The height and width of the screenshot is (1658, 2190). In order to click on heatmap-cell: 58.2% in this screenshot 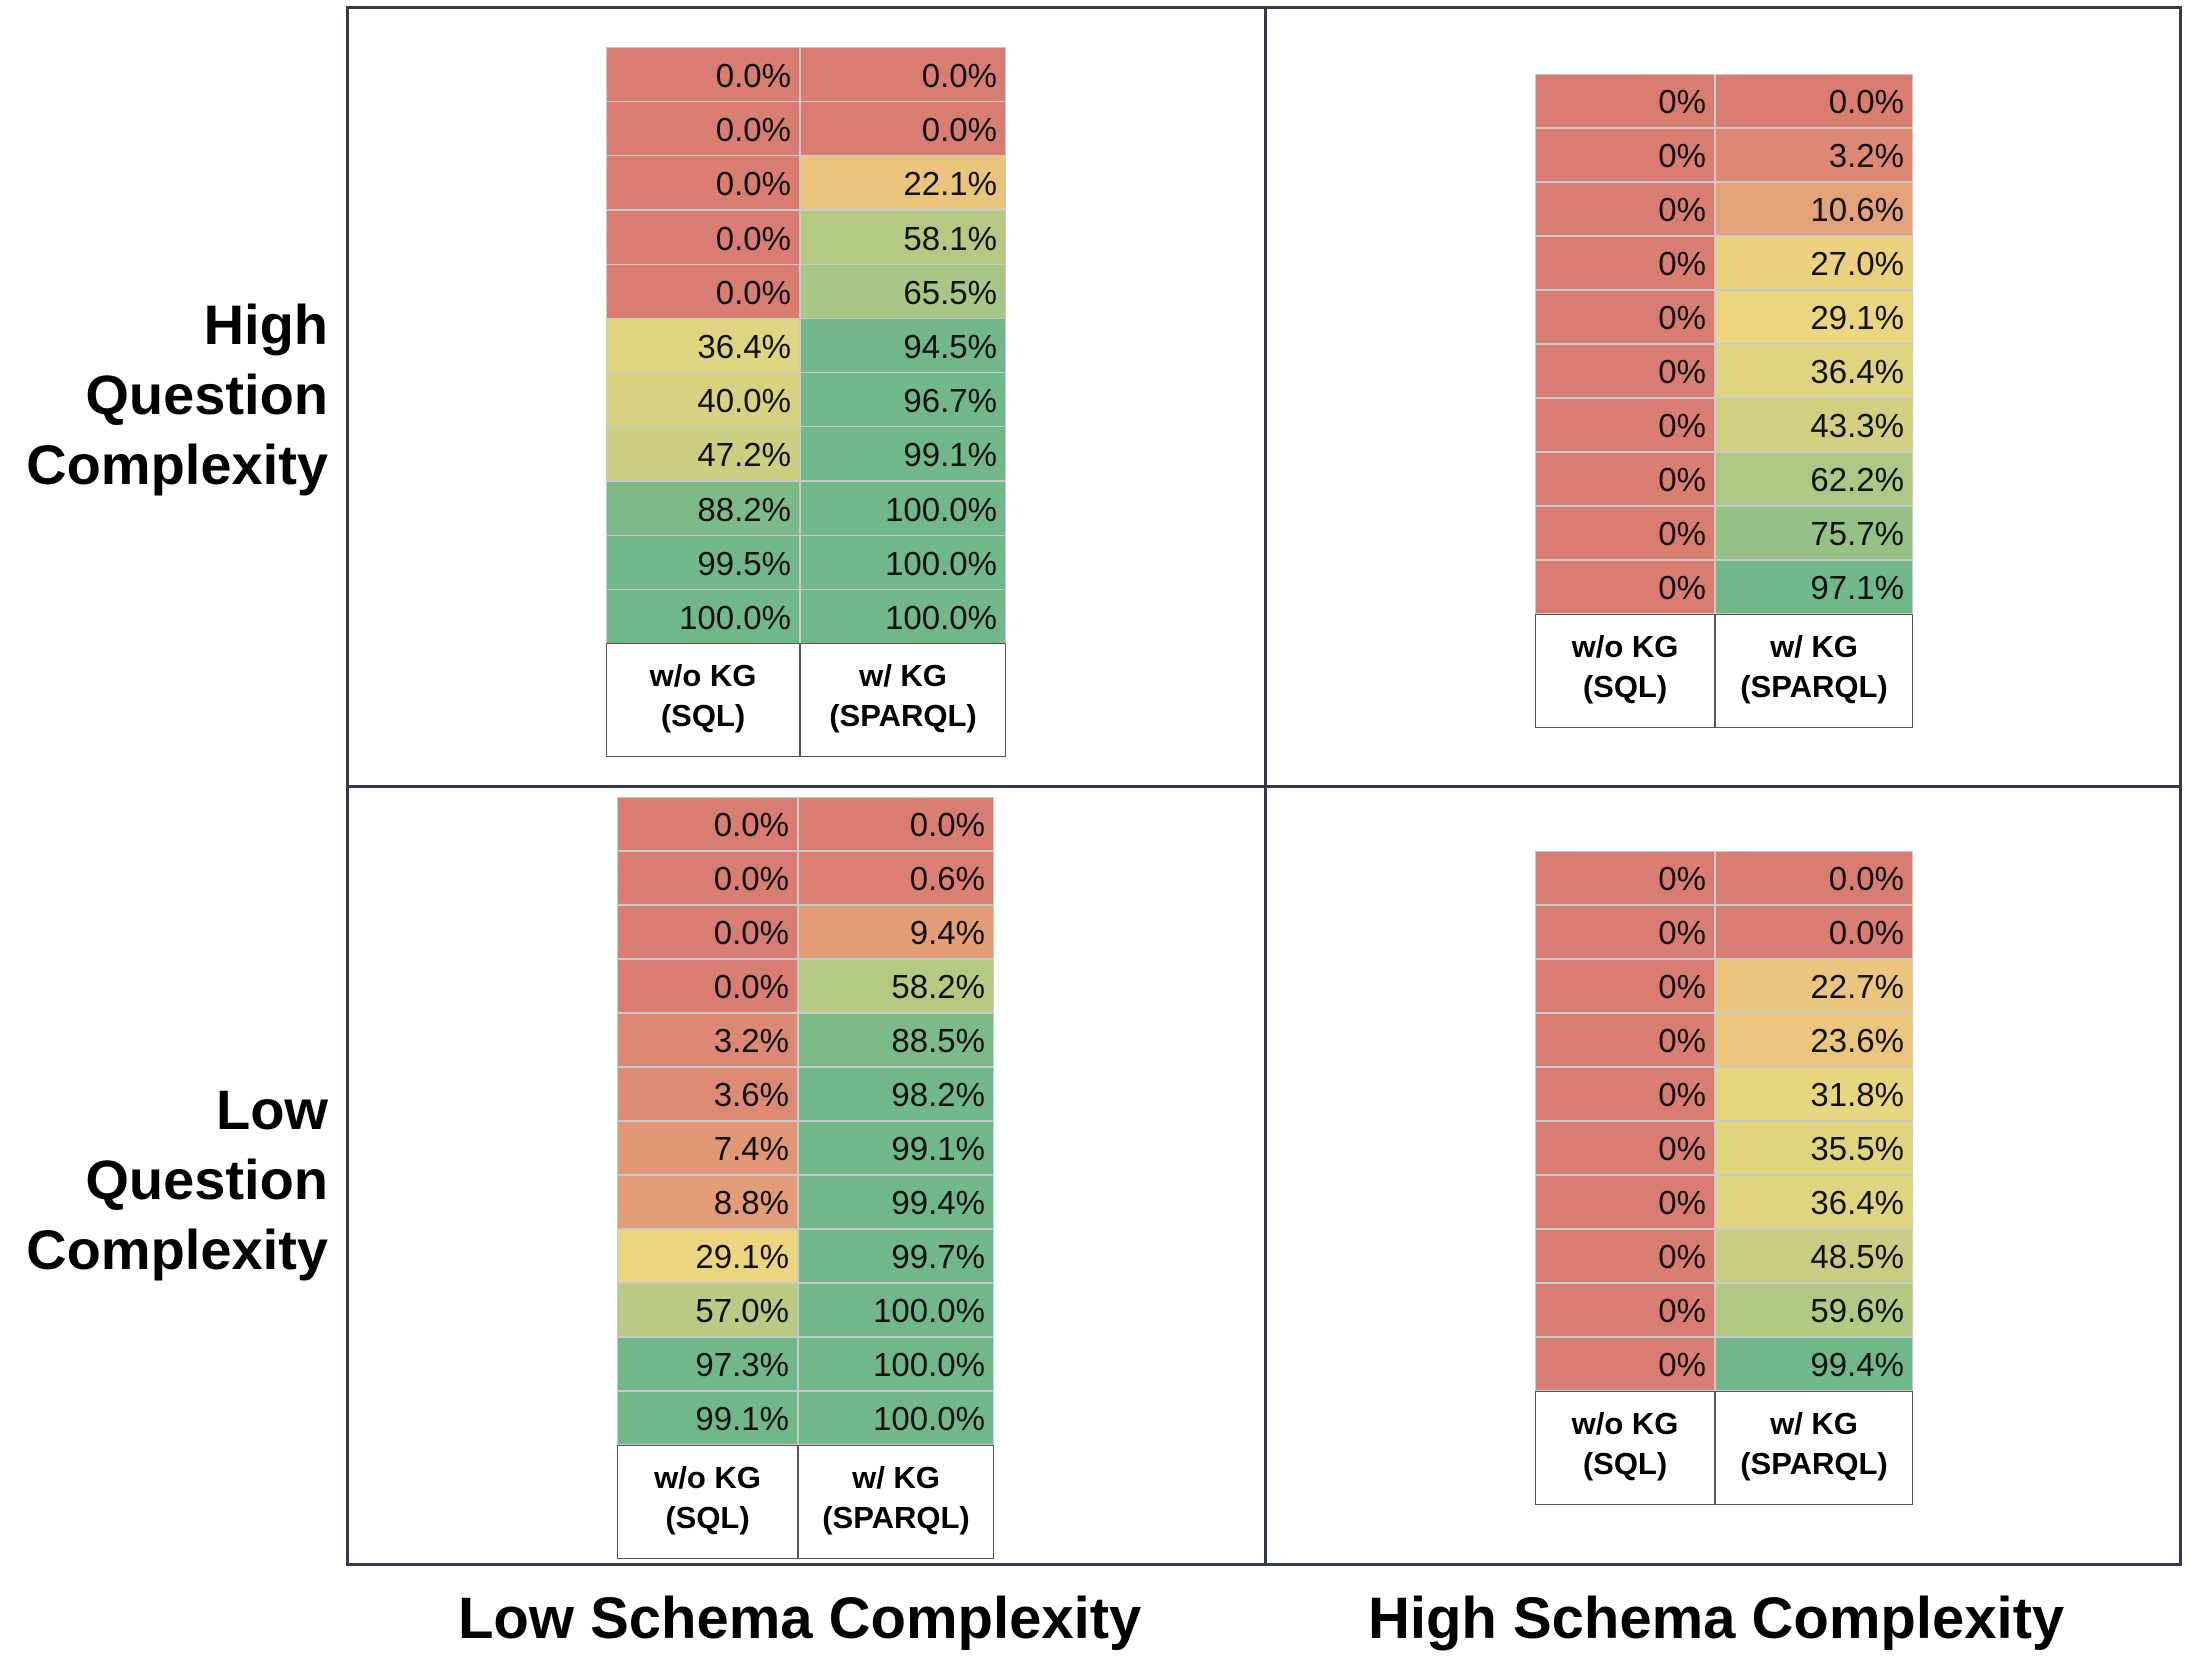, I will do `click(896, 986)`.